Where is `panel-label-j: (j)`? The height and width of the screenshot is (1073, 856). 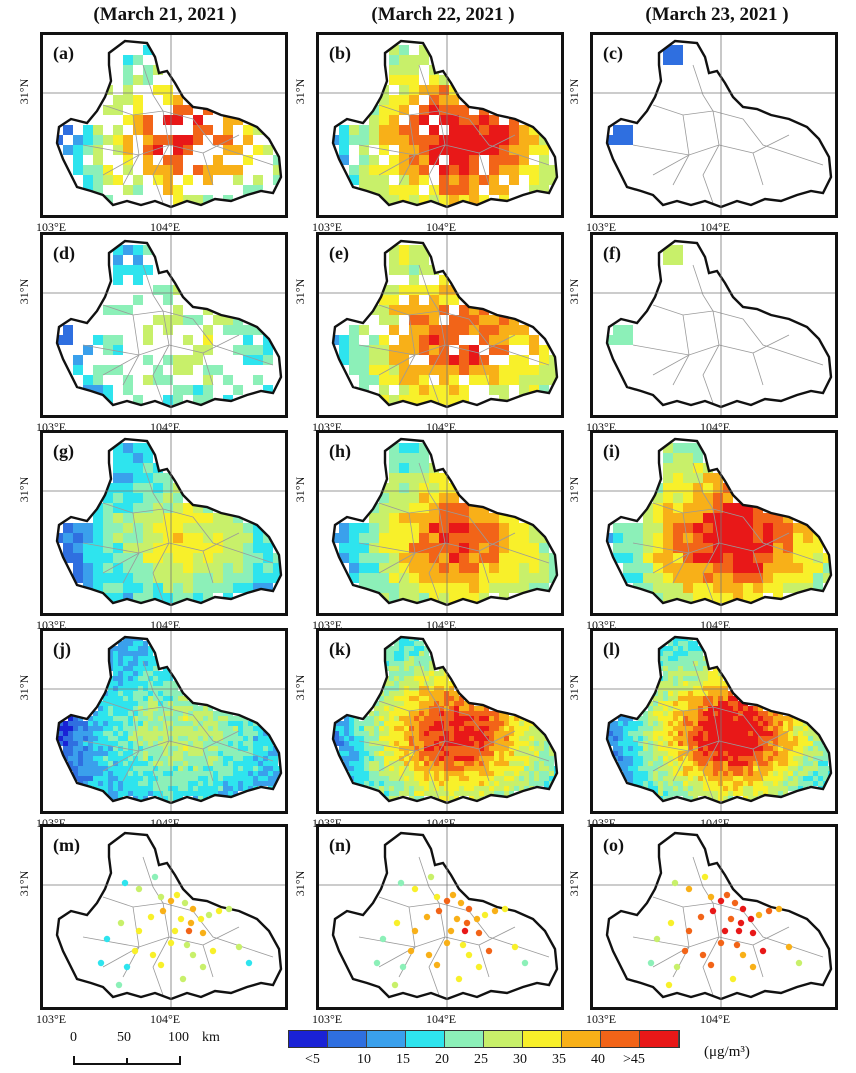
panel-label-j: (j) is located at coordinates (62, 649).